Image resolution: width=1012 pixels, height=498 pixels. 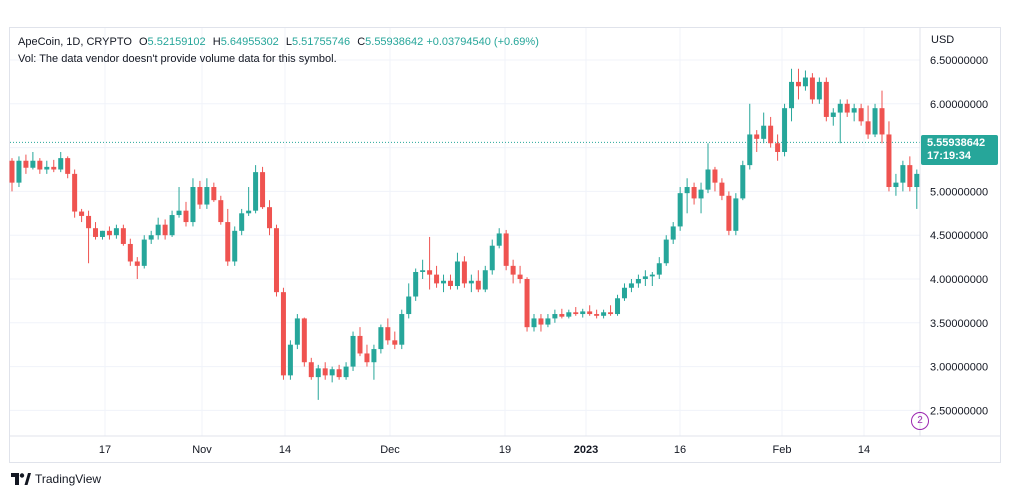 I want to click on clock-icon: 2, so click(x=920, y=421).